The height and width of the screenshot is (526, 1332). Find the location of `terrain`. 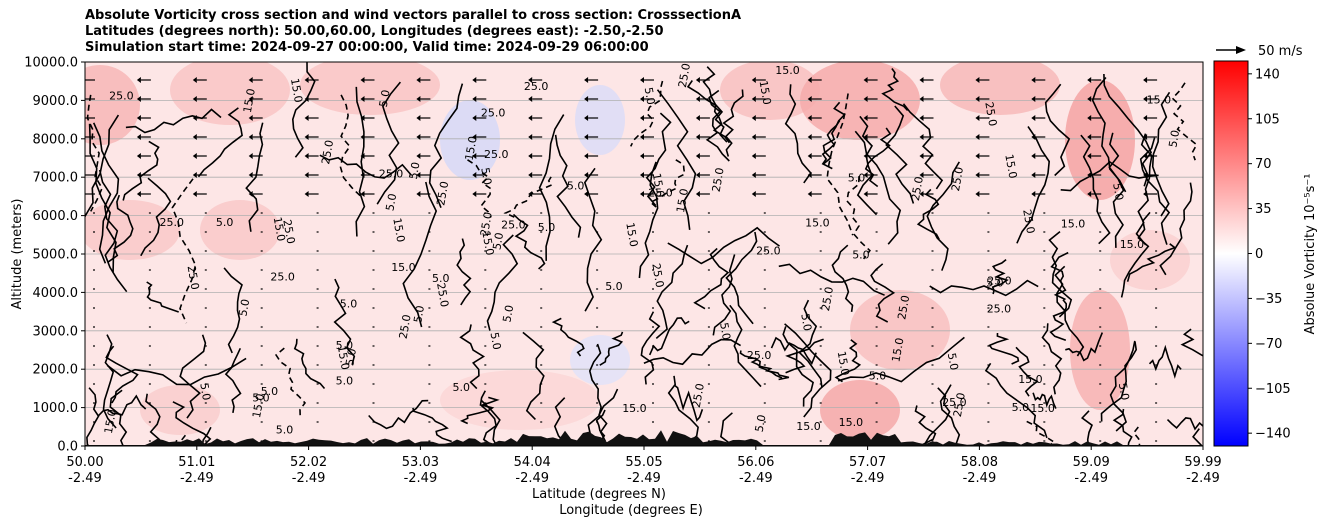

terrain is located at coordinates (644, 438).